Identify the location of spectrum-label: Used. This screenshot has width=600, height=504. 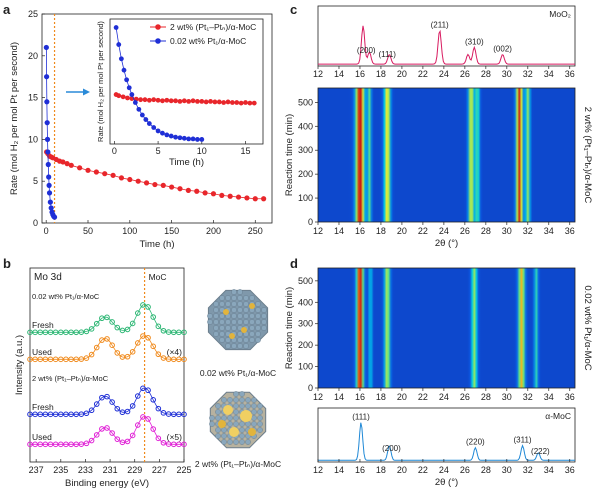
(42, 437).